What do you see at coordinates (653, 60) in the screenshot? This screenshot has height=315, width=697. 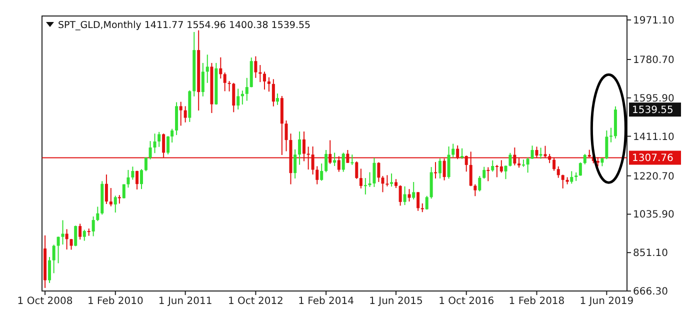 I see `y-tick-label: 1780.70` at bounding box center [653, 60].